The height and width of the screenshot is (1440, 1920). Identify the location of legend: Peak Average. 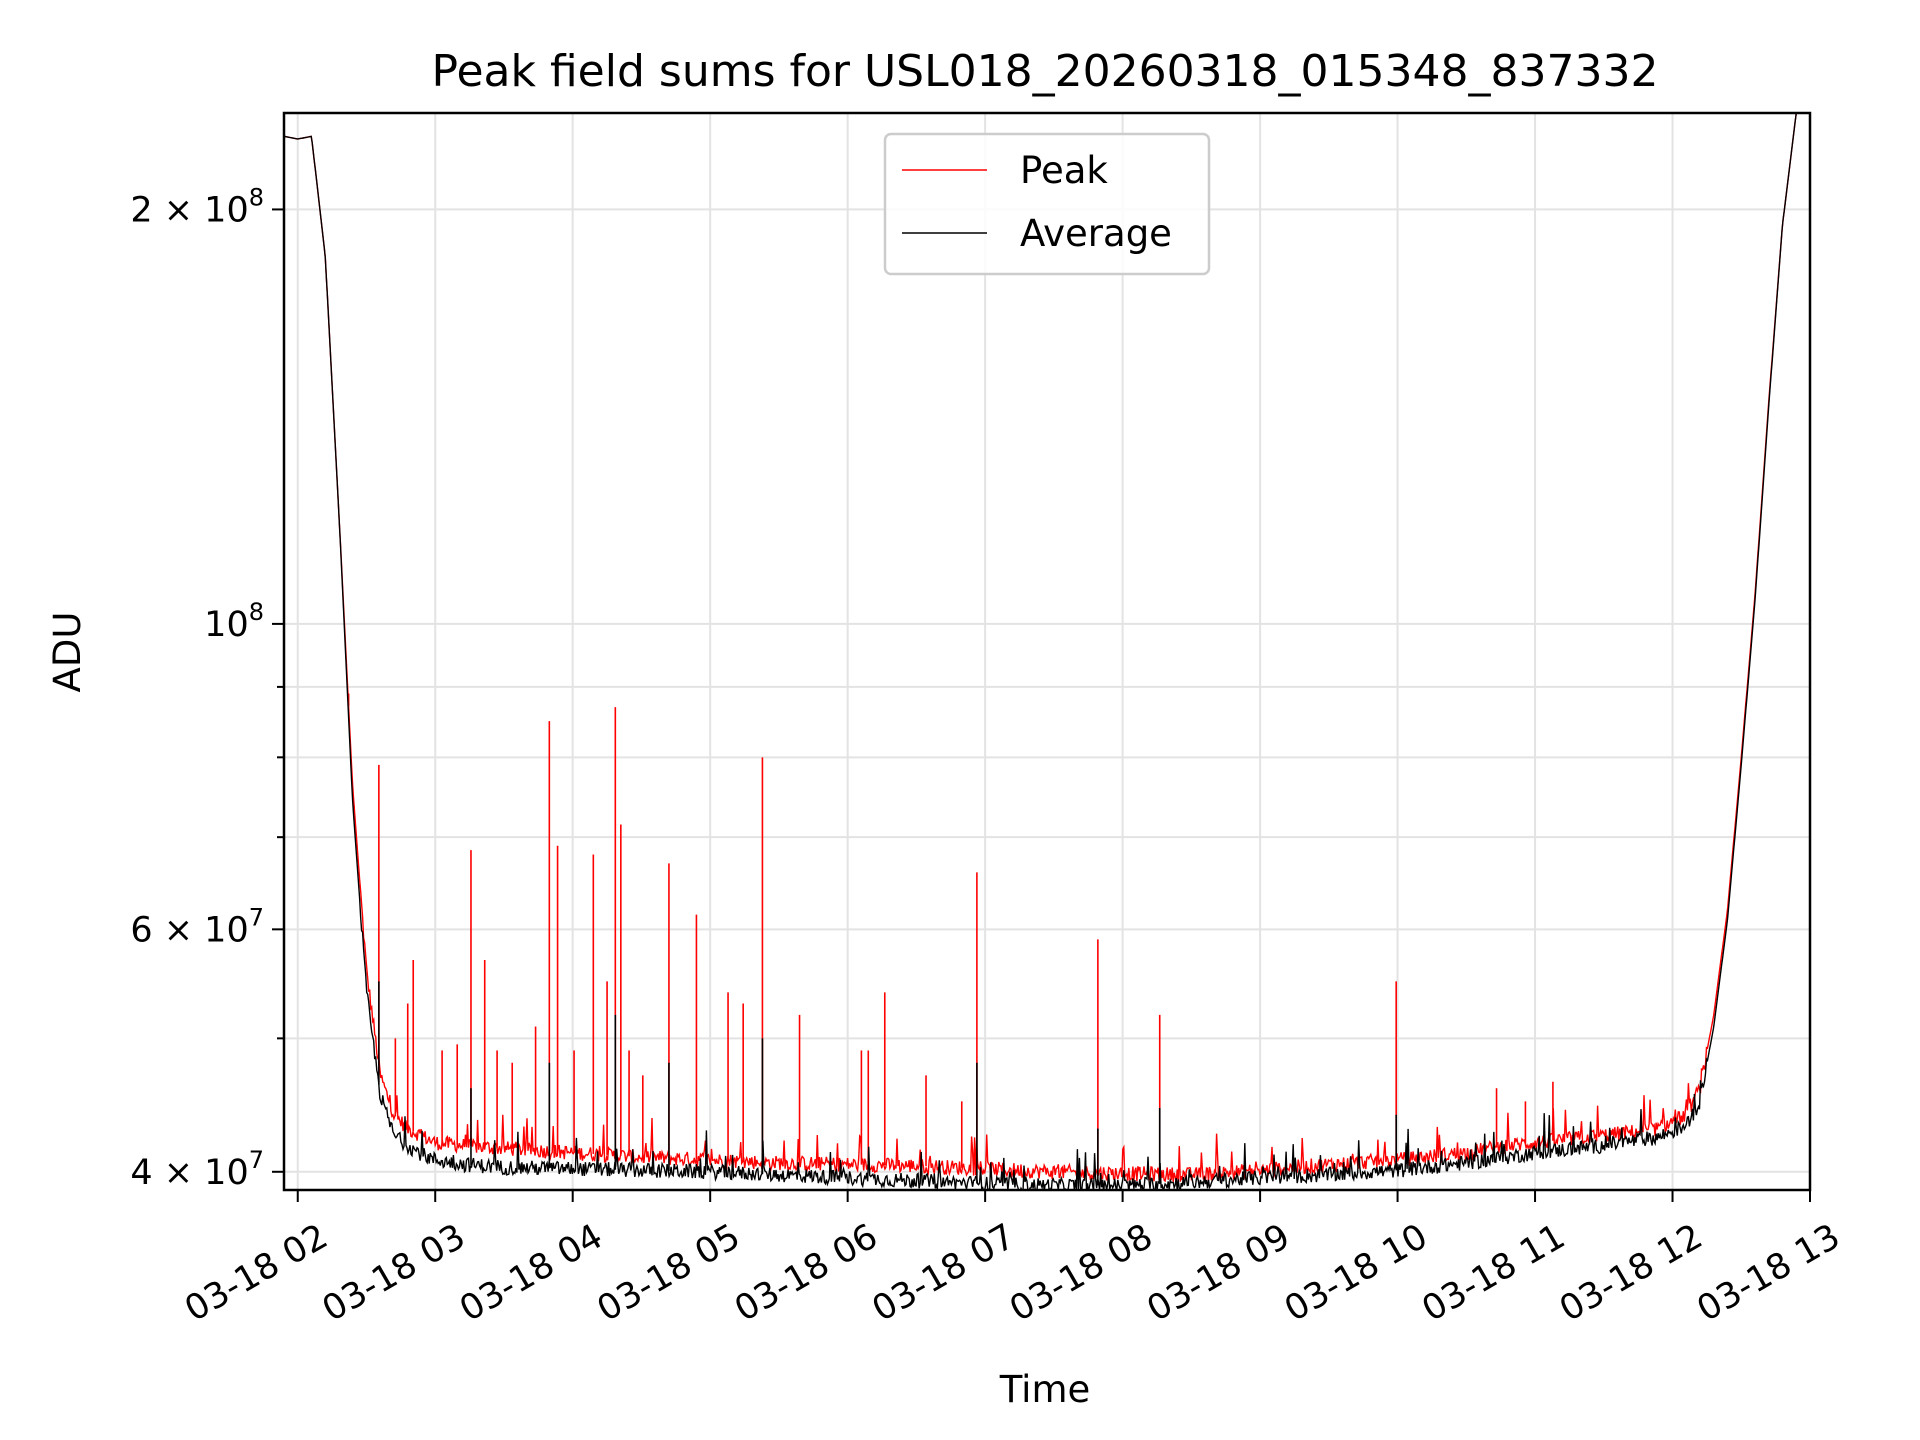
(1047, 204).